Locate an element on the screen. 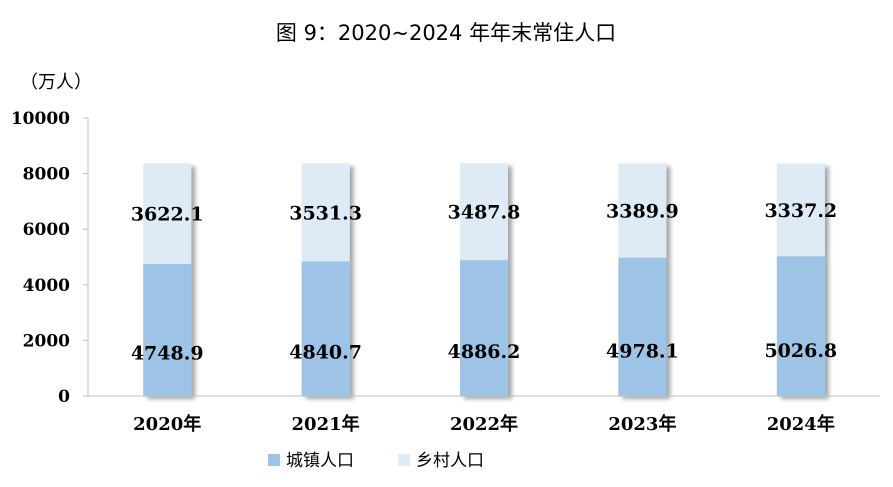 This screenshot has width=893, height=487. x-tick-label: 2020年 is located at coordinates (167, 424).